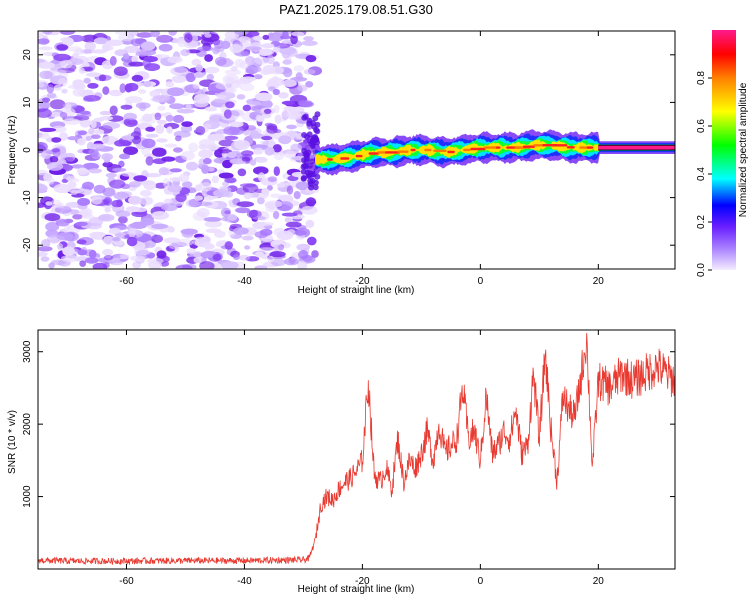 The image size is (750, 600). What do you see at coordinates (495, 152) in the screenshot?
I see `spectrogram-ridge` at bounding box center [495, 152].